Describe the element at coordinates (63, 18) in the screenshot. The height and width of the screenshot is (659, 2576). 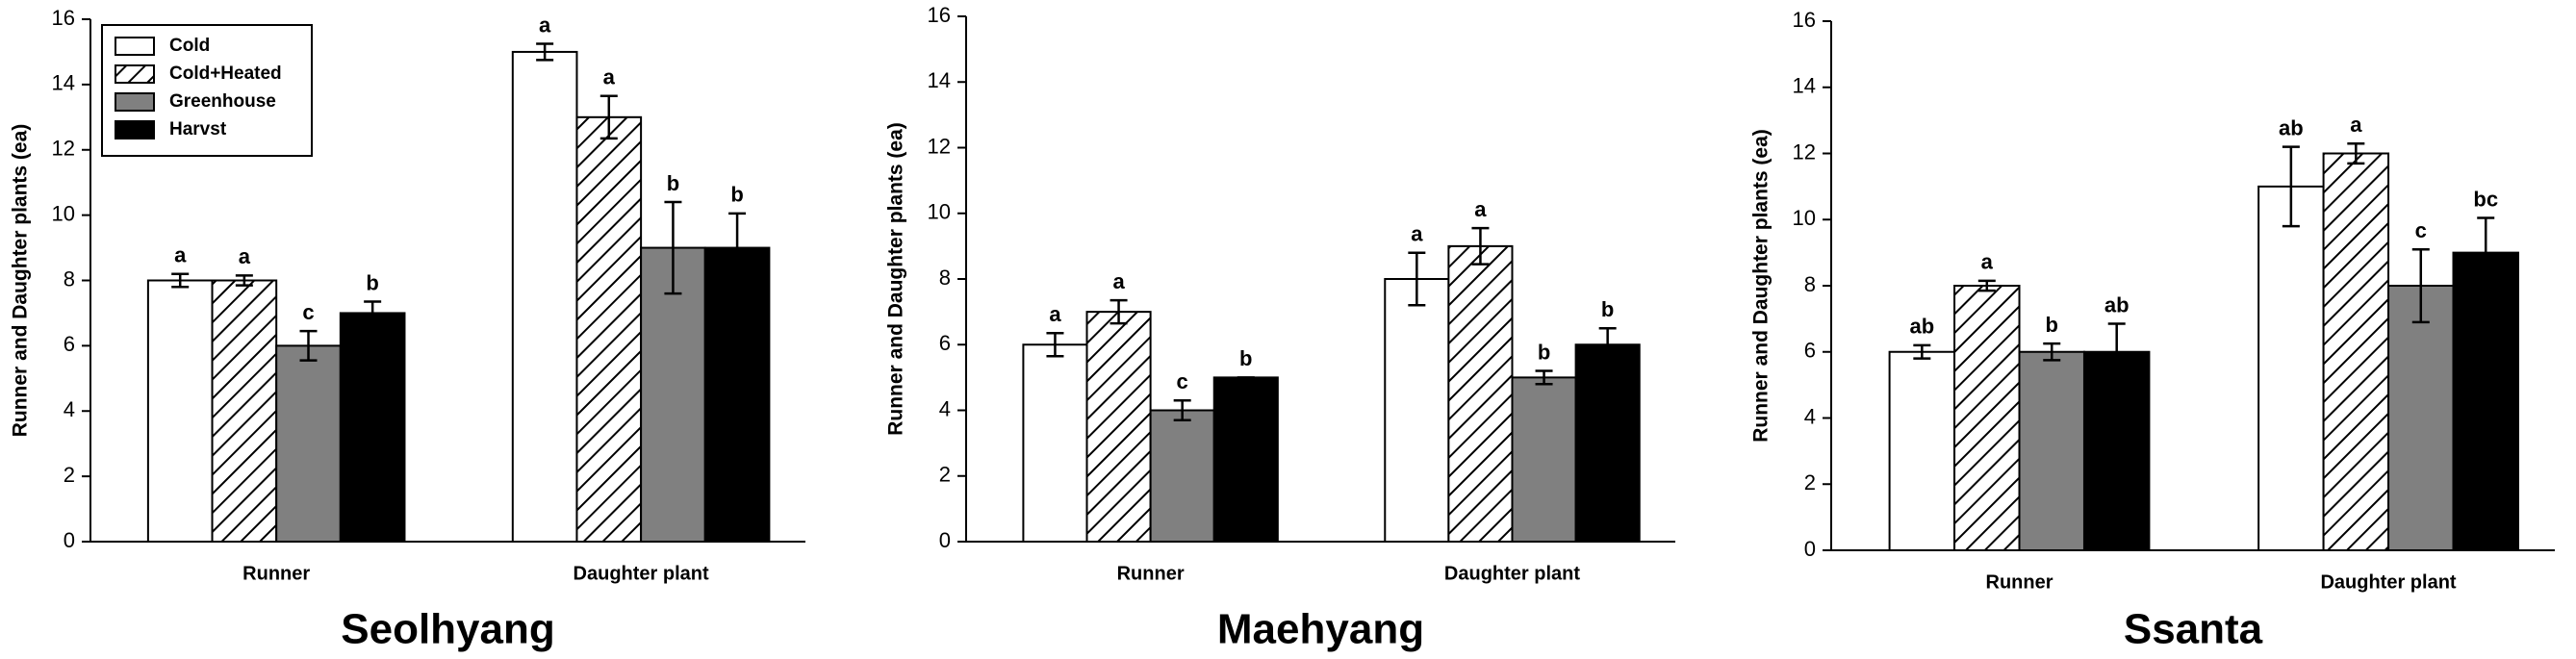
I see `y-tick-label: 16` at that location.